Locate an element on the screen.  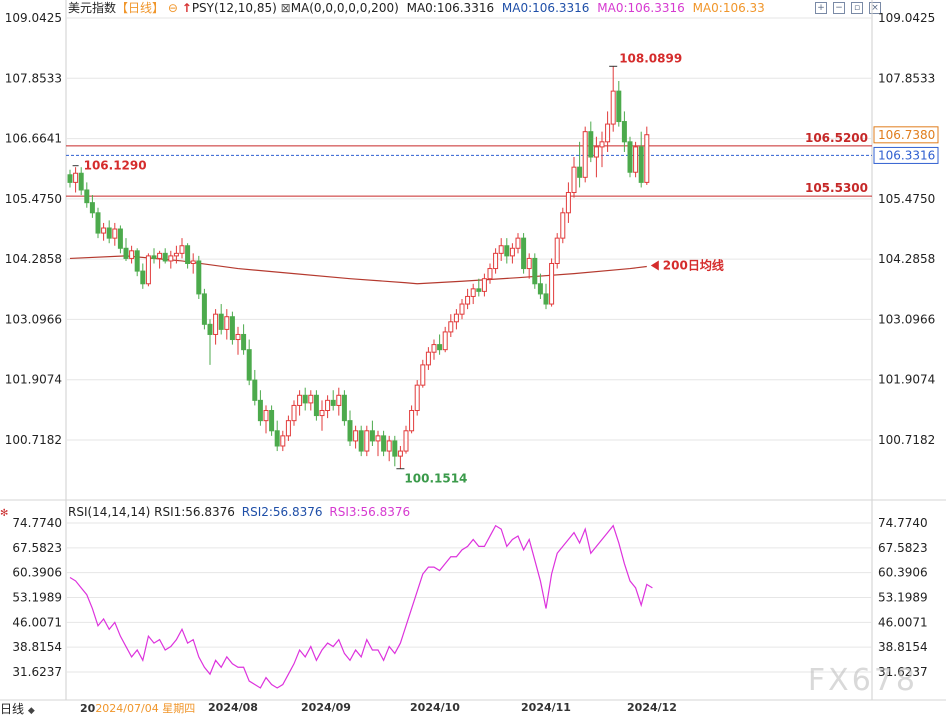
minimize-icon: − is located at coordinates (839, 8).